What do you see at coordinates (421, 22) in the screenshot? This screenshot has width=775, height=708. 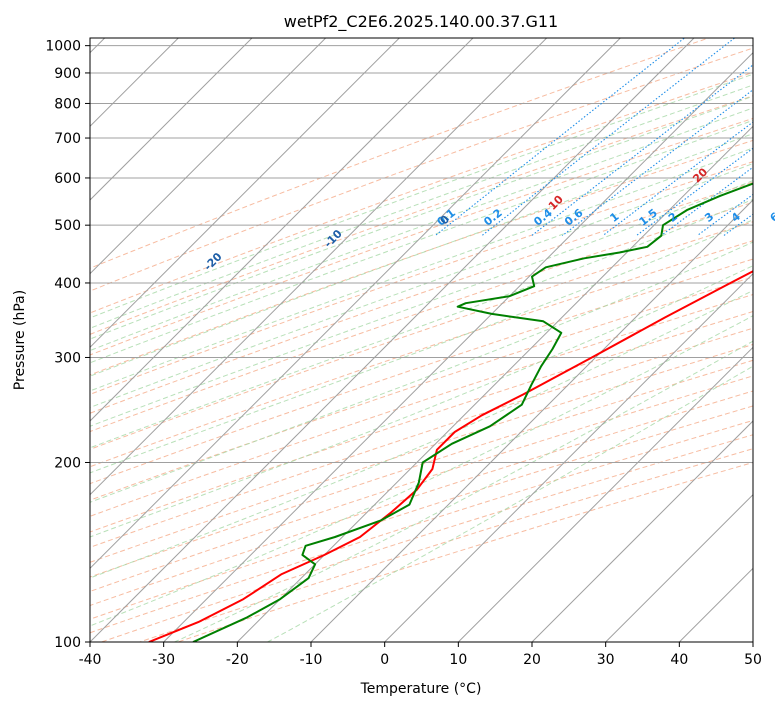 I see `chart-title: wetPf2_C2E6.2025.140.00.37.G11` at bounding box center [421, 22].